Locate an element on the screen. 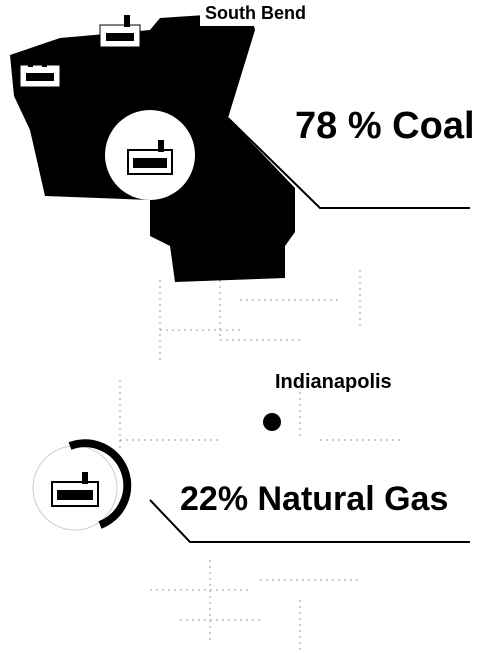  gas-label: 22% Natural Gas is located at coordinates (314, 499).